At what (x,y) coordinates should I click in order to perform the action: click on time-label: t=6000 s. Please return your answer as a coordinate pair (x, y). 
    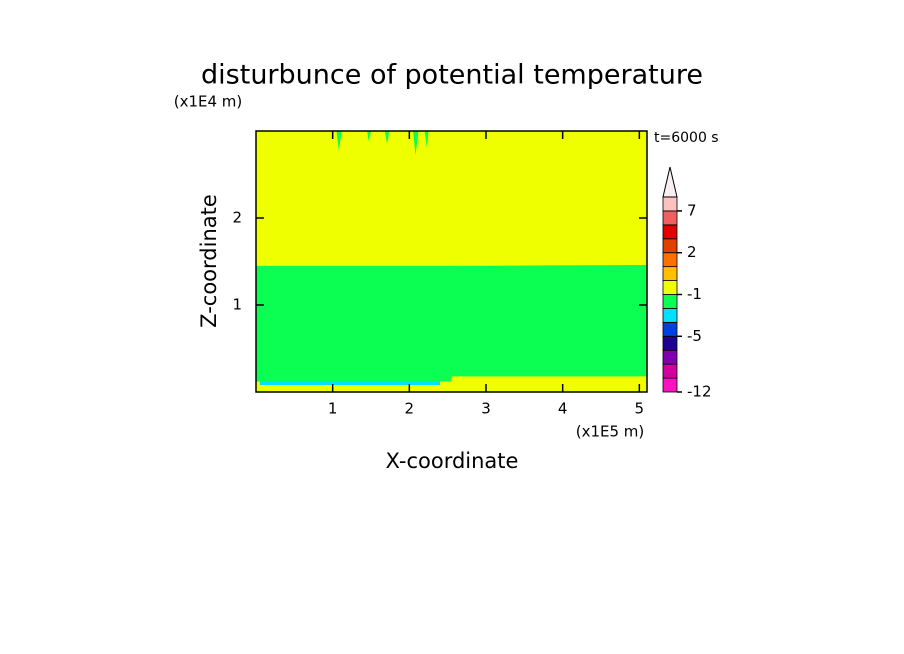
    Looking at the image, I should click on (686, 138).